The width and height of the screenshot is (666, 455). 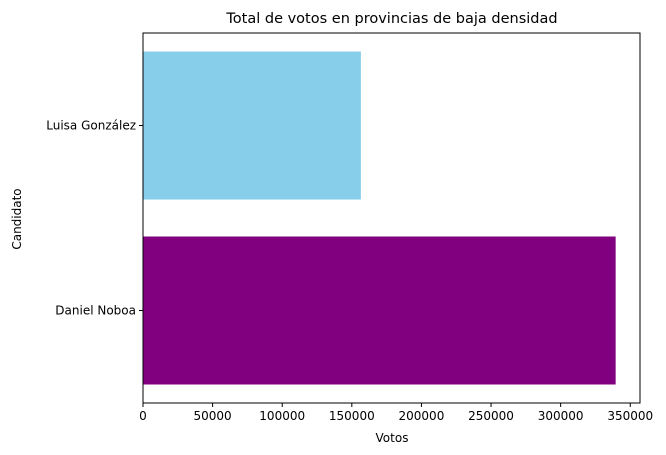 I want to click on x-tick-label: 350000, so click(x=630, y=416).